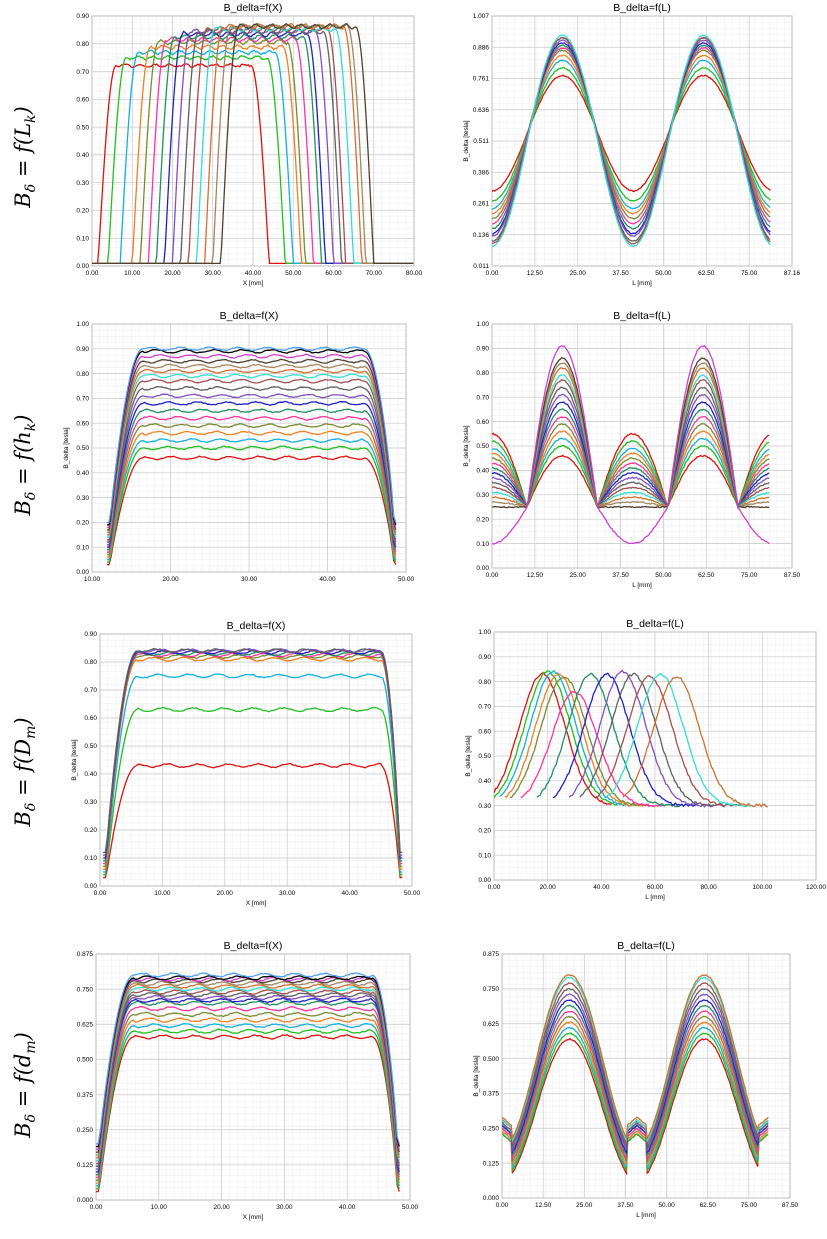  I want to click on x-tick-label: 87.50, so click(790, 1205).